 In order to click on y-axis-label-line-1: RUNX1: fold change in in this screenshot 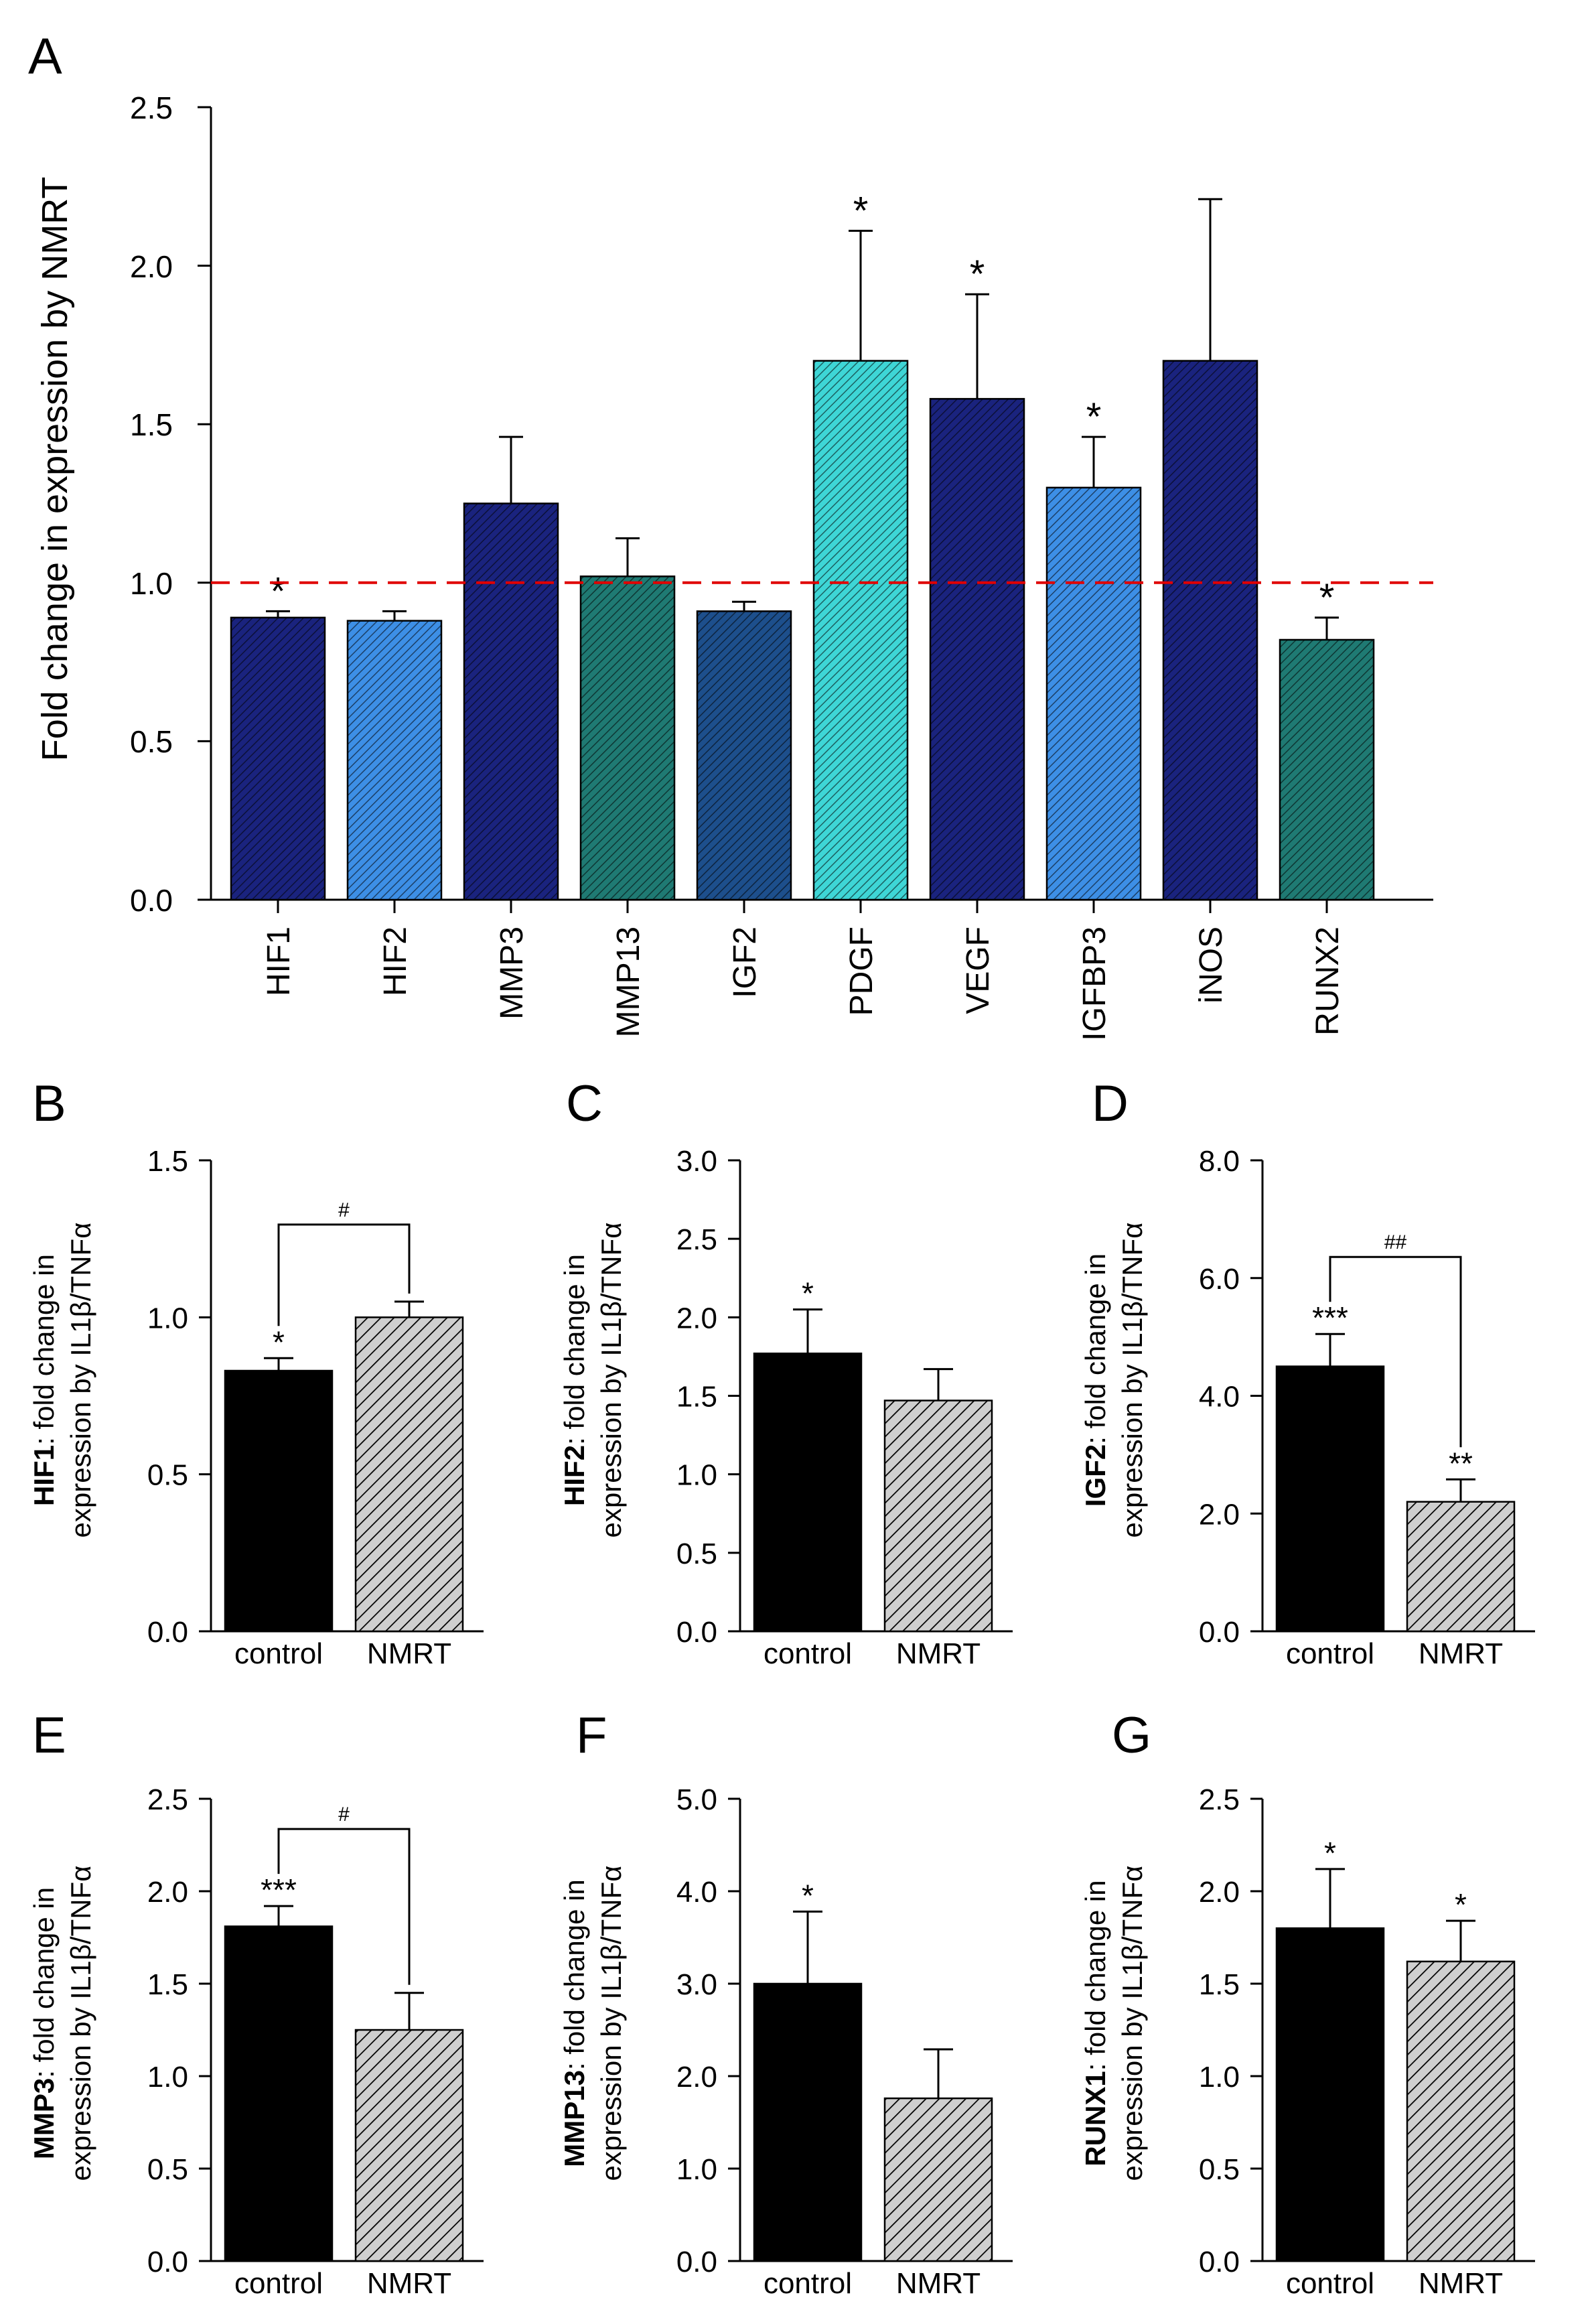, I will do `click(1095, 2023)`.